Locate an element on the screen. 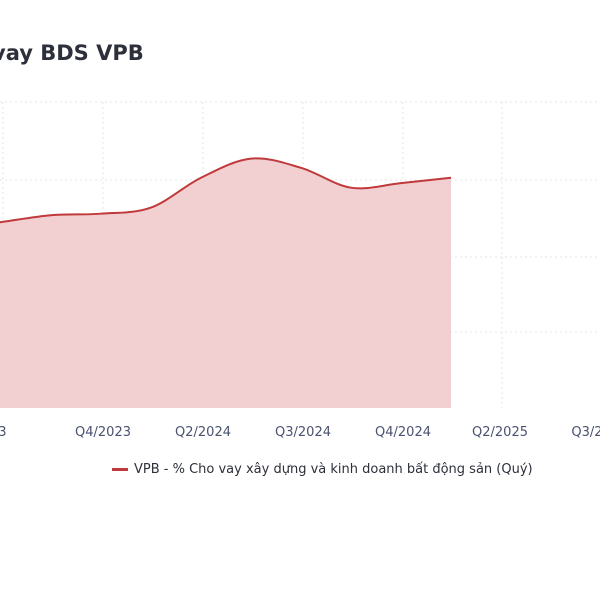 The image size is (600, 600). x-tick-label: Q4/2023 is located at coordinates (103, 432).